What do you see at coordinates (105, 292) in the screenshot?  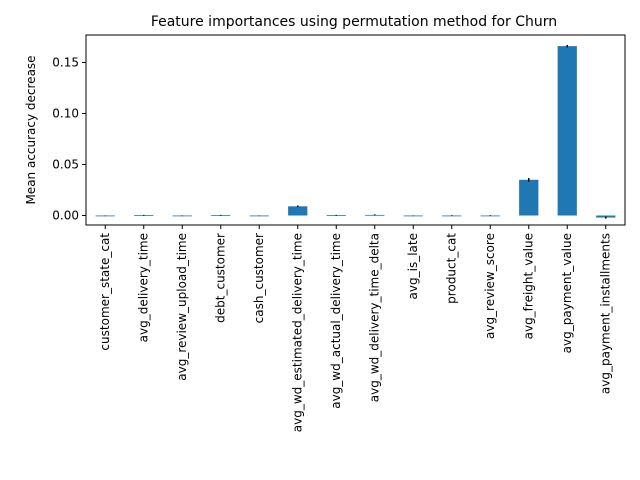 I see `x-tick-label: customer_state_cat` at bounding box center [105, 292].